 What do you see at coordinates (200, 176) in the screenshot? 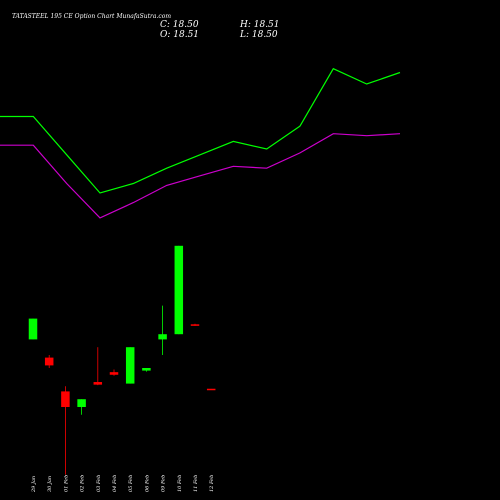
I see `lower-band-line` at bounding box center [200, 176].